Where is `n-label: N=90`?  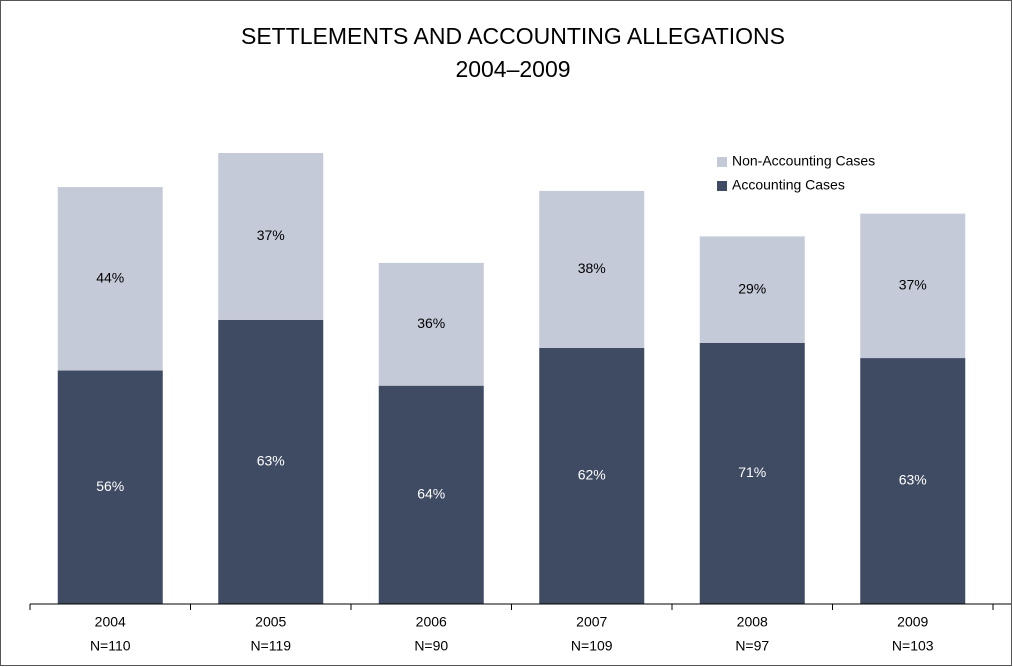 n-label: N=90 is located at coordinates (431, 646).